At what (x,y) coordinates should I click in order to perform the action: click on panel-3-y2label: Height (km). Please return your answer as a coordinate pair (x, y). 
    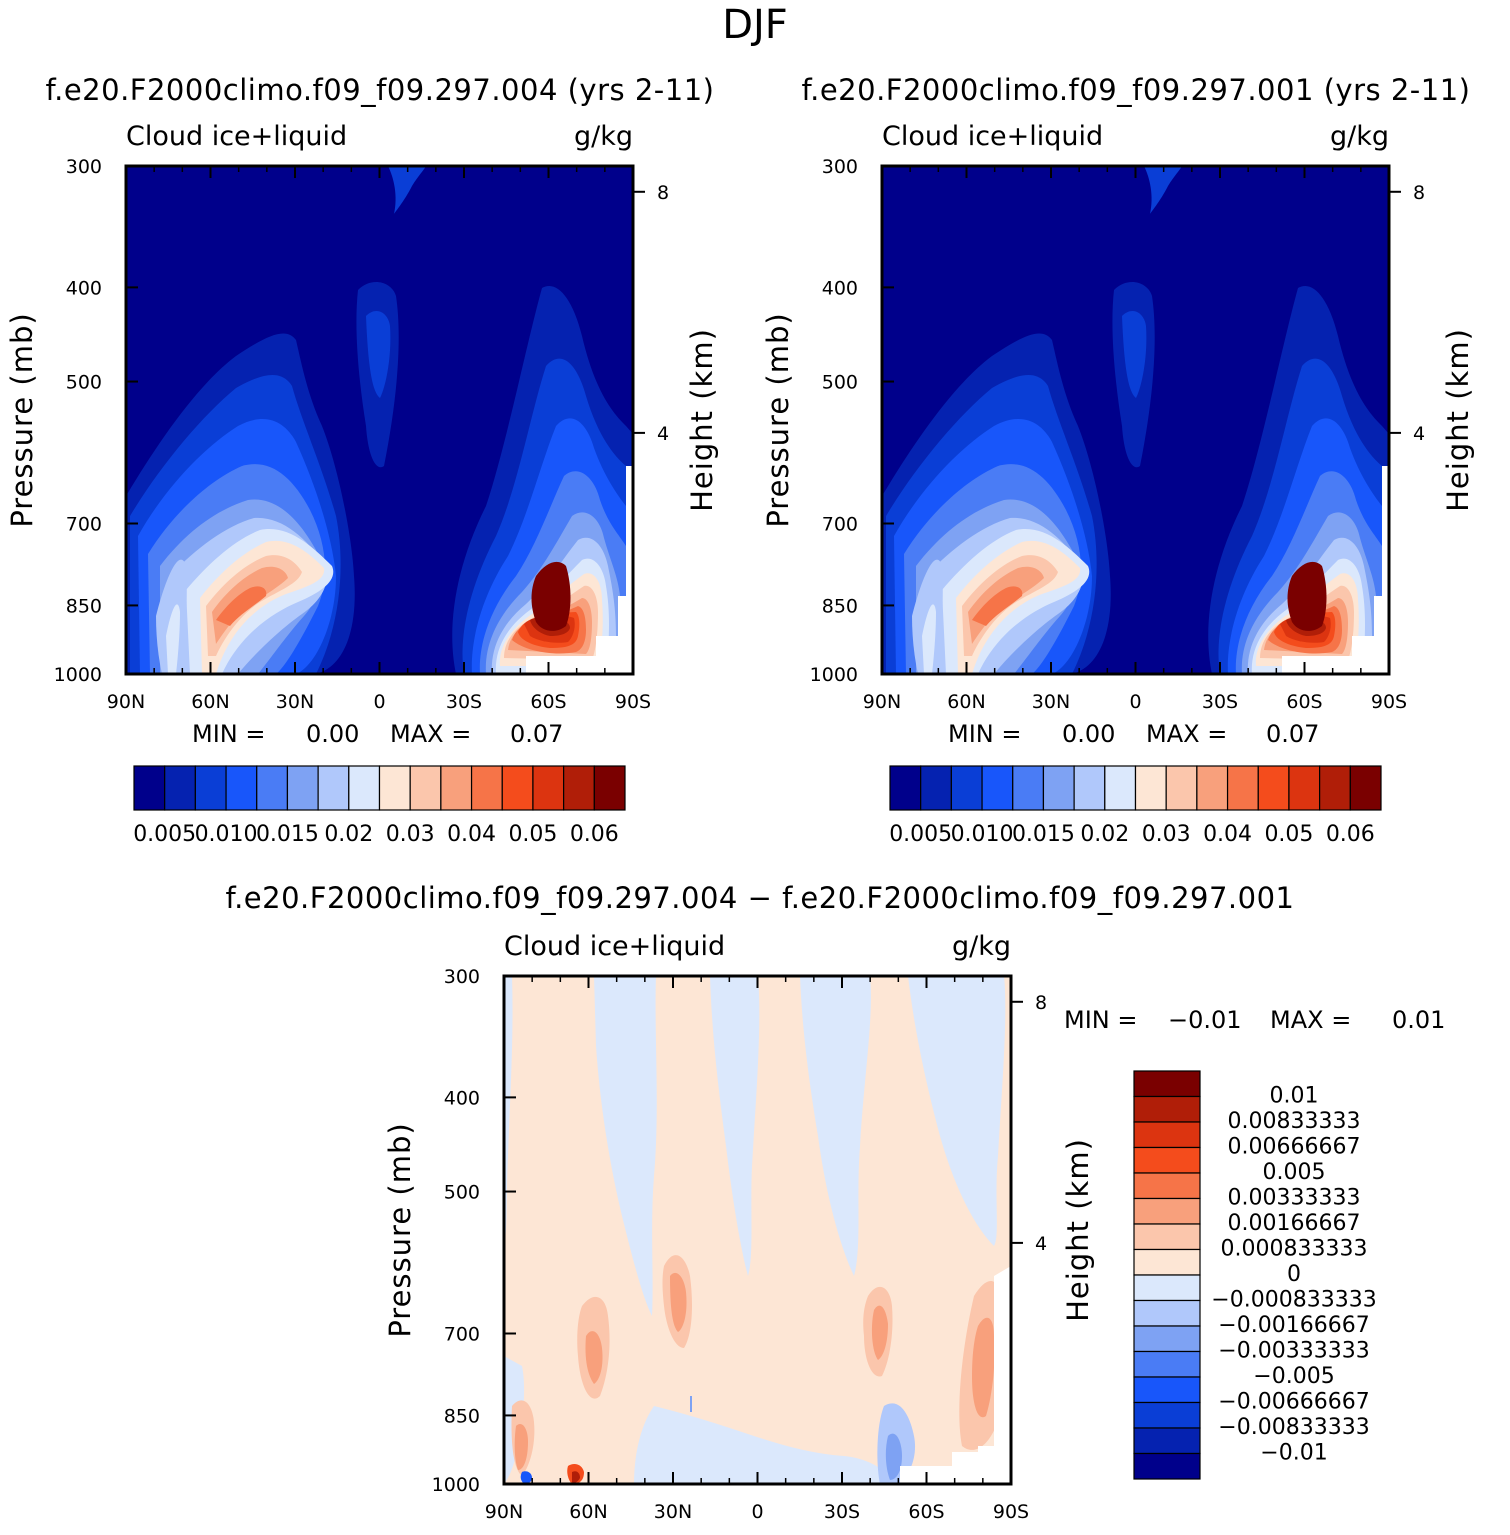
    Looking at the image, I should click on (1078, 1230).